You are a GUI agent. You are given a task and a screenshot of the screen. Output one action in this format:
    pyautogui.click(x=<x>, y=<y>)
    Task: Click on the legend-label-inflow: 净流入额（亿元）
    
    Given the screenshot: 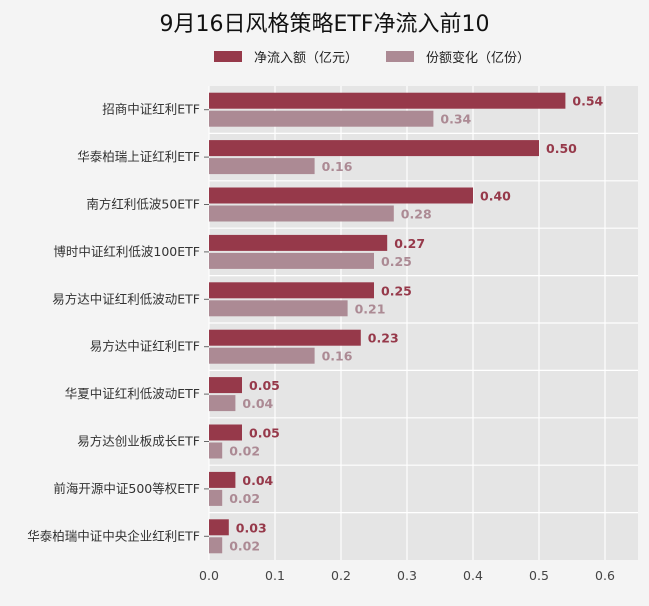 What is the action you would take?
    pyautogui.click(x=306, y=58)
    